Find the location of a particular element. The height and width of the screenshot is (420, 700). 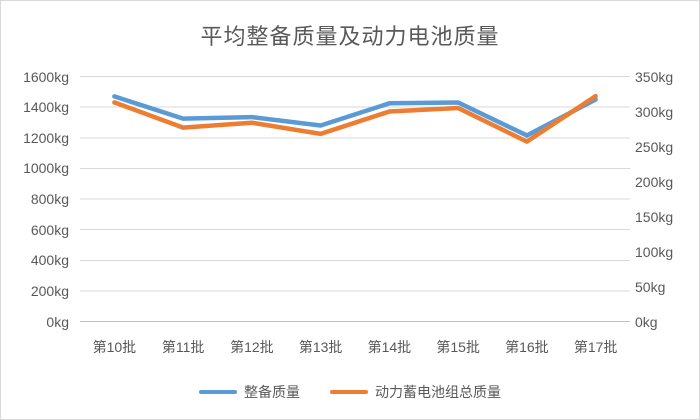

left-axis-tick: 800kg is located at coordinates (49, 199).